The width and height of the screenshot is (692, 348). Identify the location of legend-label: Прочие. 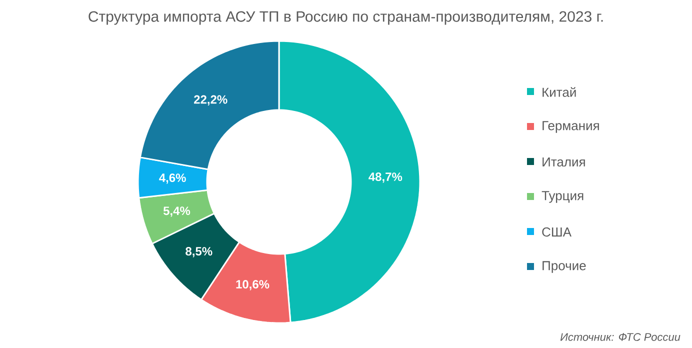
(564, 267).